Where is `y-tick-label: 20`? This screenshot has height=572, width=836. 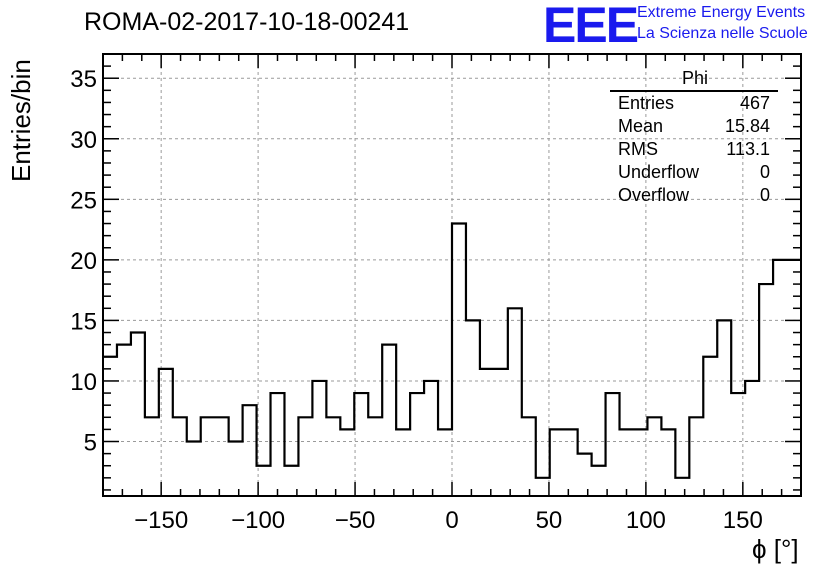
y-tick-label: 20 is located at coordinates (83, 261).